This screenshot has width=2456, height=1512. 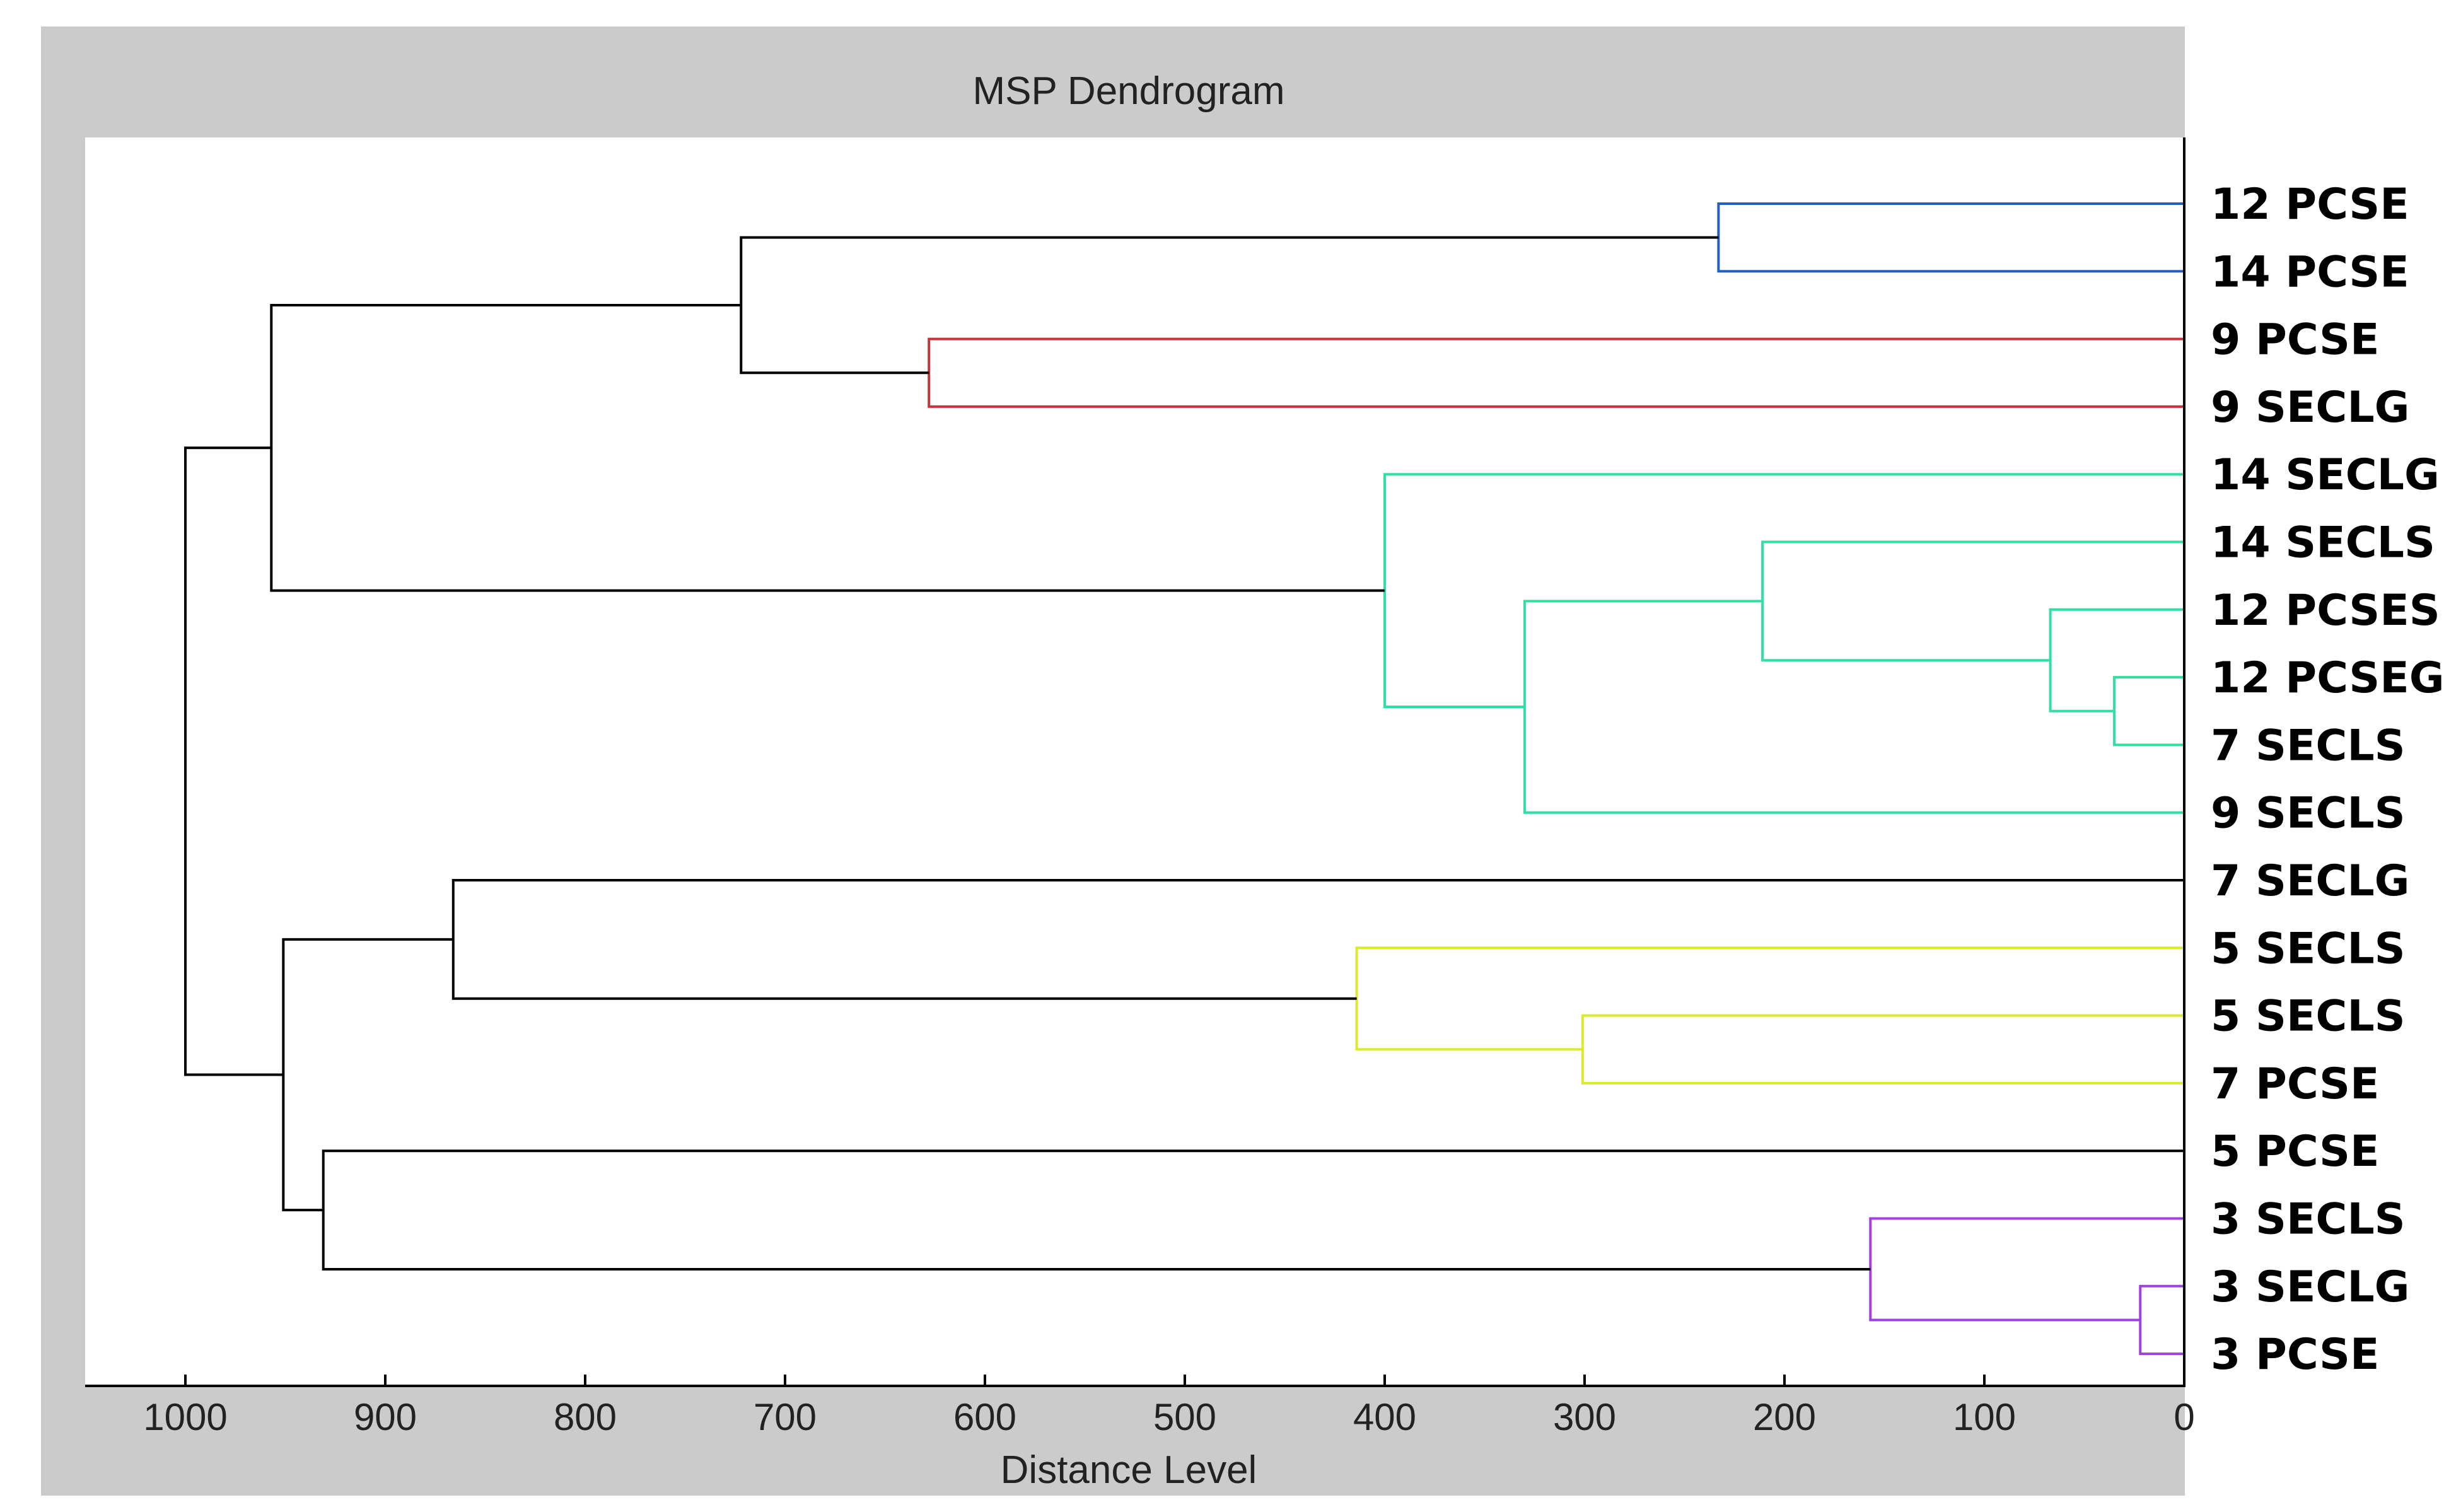 I want to click on leaf-label: 12 PCSE, so click(x=2310, y=205).